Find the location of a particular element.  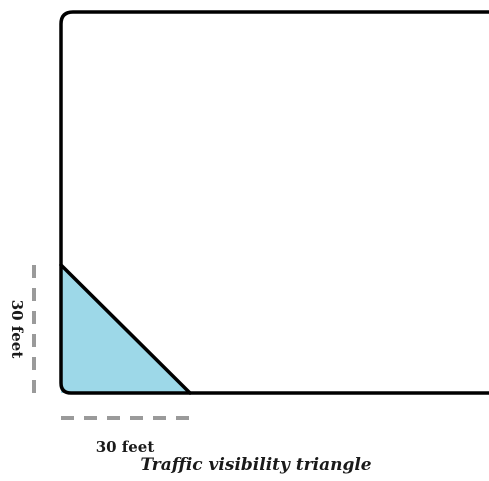

vertical-dimension-label: 30 feet is located at coordinates (17, 329).